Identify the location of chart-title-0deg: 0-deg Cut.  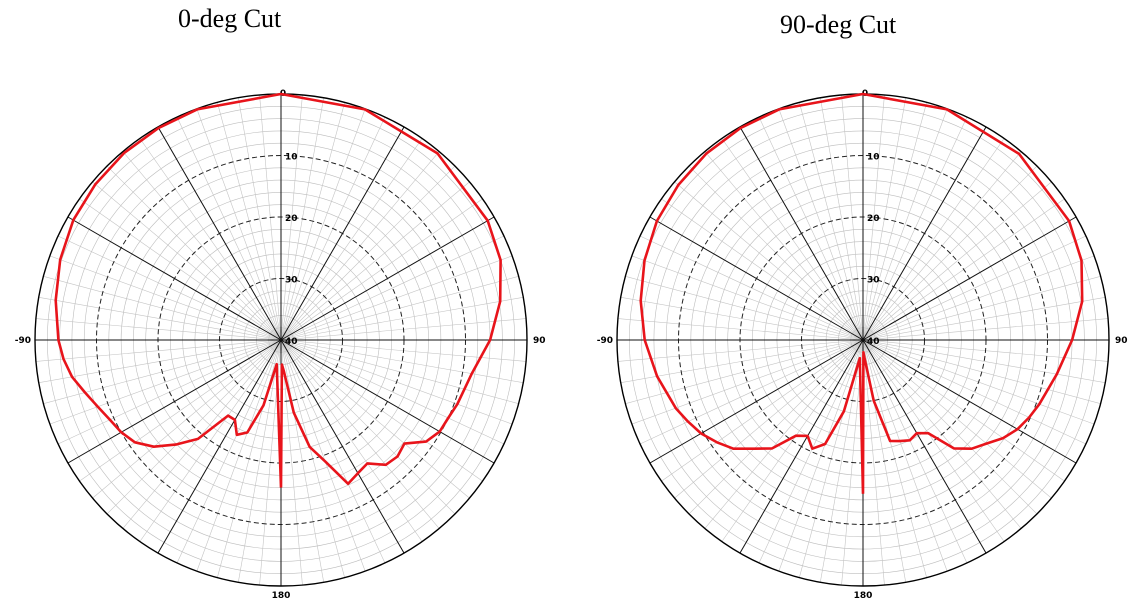
(230, 18).